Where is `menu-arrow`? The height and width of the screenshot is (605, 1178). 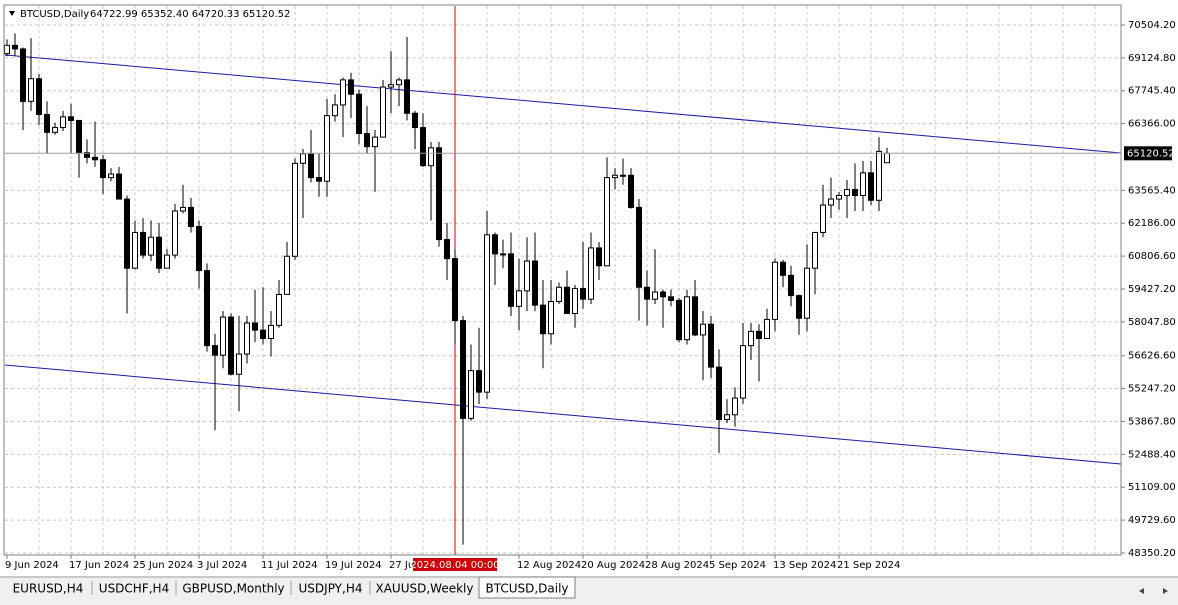 menu-arrow is located at coordinates (12, 13).